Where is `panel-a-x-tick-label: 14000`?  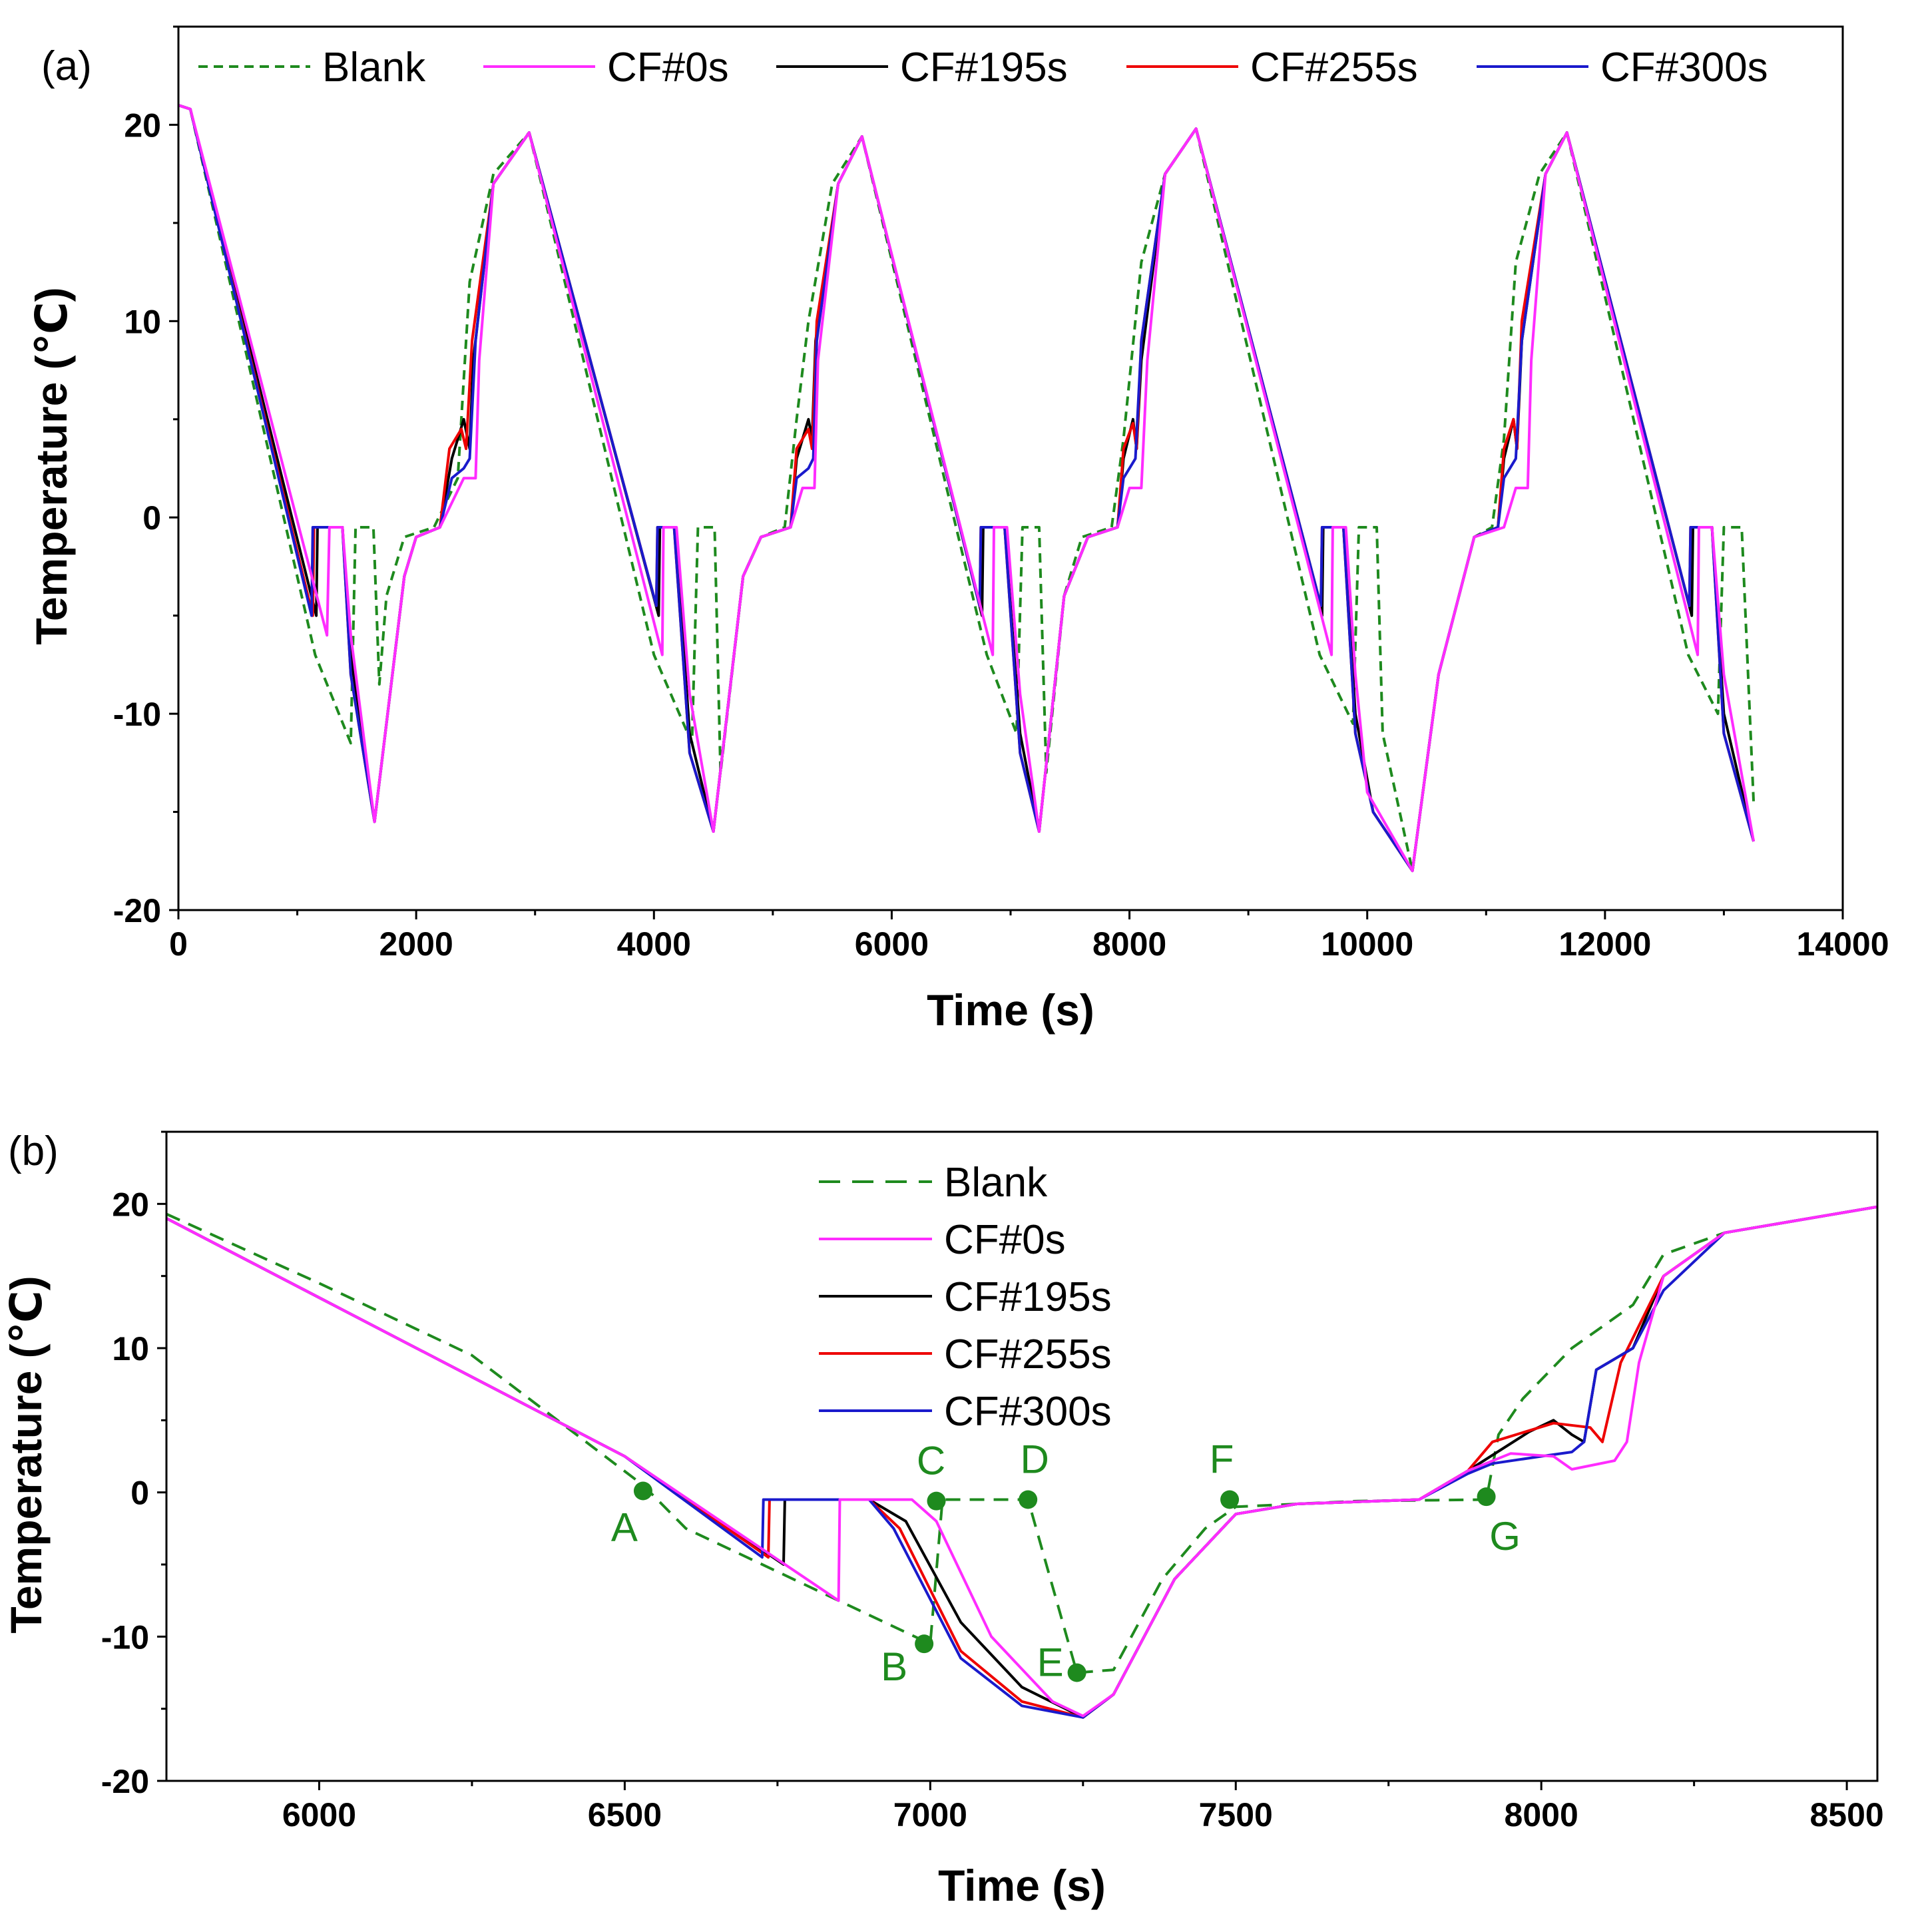
panel-a-x-tick-label: 14000 is located at coordinates (1842, 944).